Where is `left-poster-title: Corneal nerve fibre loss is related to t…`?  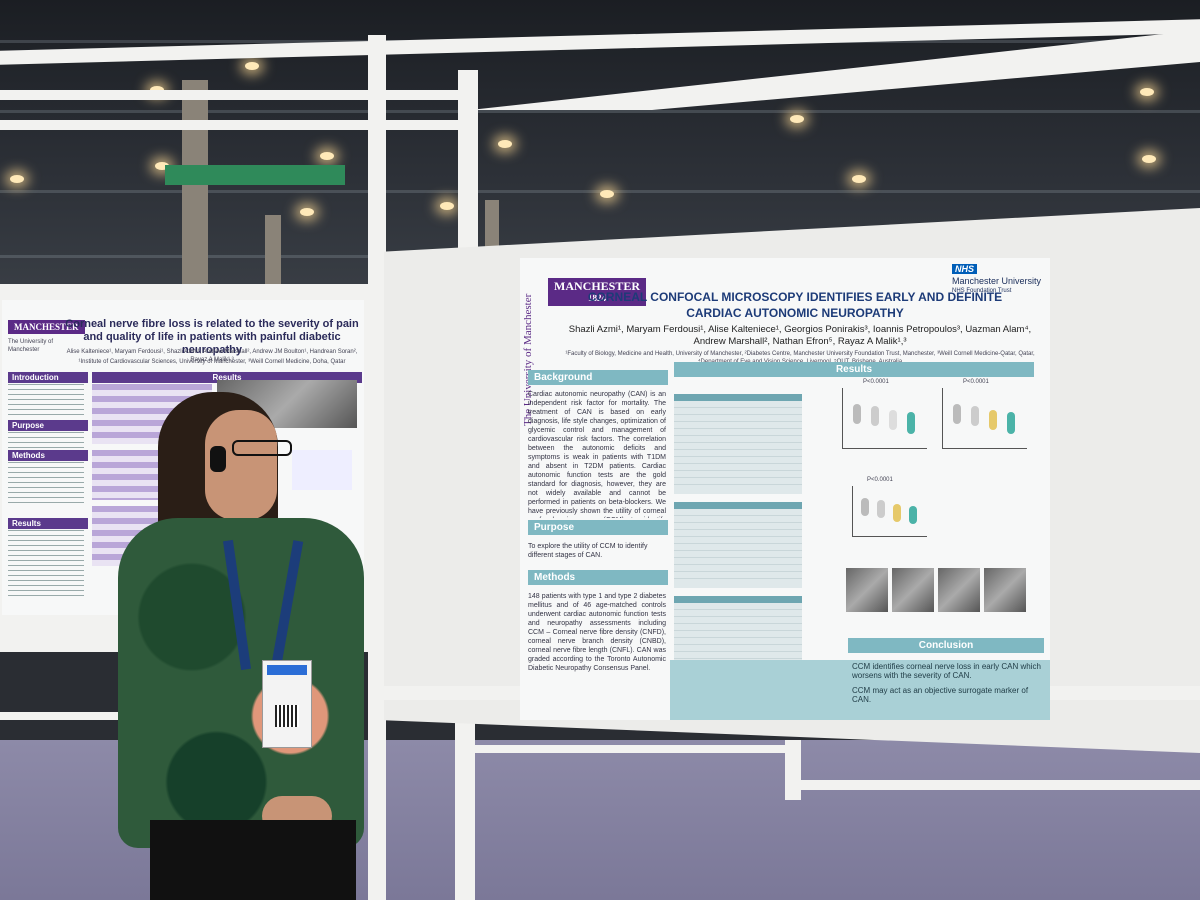
left-poster-title: Corneal nerve fibre loss is related to t… is located at coordinates (212, 337).